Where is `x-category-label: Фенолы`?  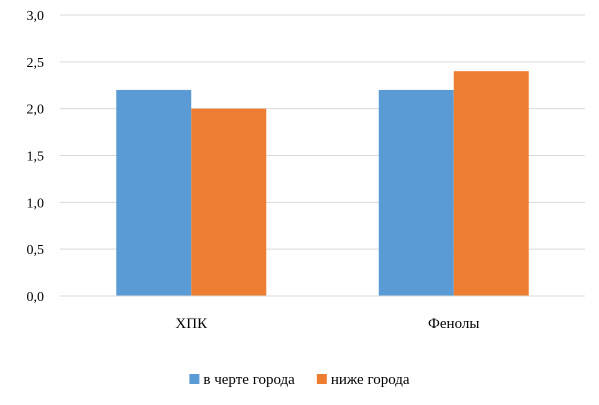
x-category-label: Фенолы is located at coordinates (453, 324).